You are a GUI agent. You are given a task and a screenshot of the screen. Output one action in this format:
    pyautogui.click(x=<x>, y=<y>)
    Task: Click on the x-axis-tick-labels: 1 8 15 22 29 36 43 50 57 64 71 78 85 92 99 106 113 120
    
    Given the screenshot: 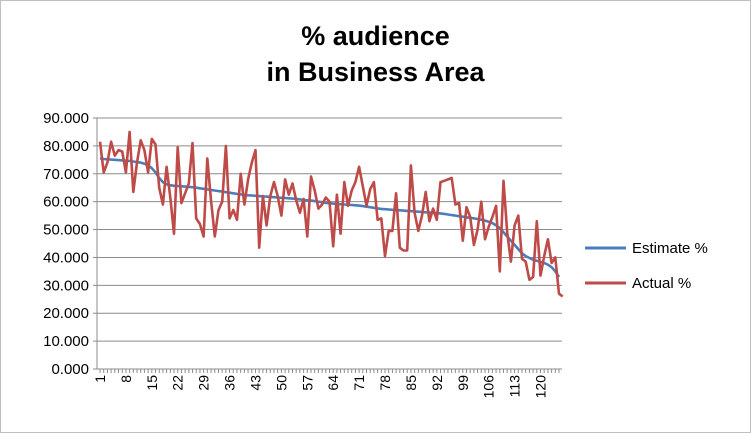 What is the action you would take?
    pyautogui.click(x=320, y=387)
    